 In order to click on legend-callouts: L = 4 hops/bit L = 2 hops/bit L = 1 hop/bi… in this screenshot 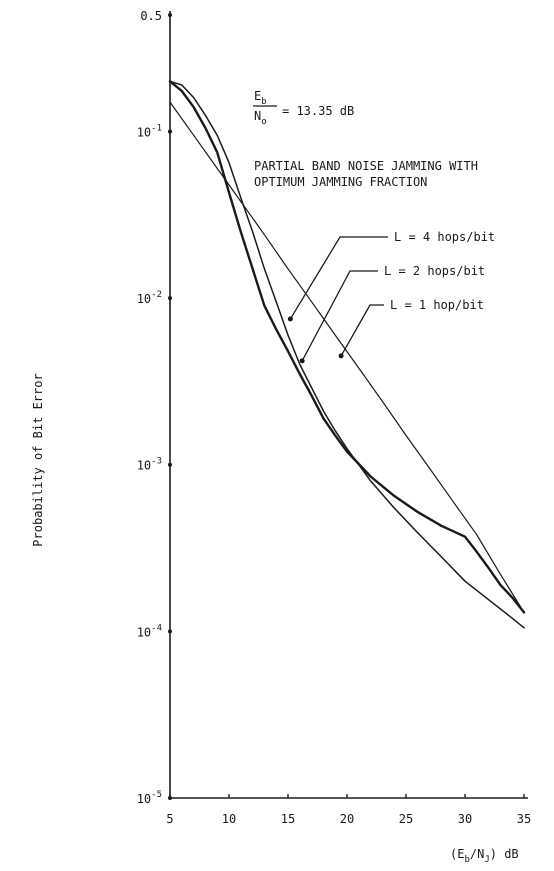, I will do `click(391, 297)`.